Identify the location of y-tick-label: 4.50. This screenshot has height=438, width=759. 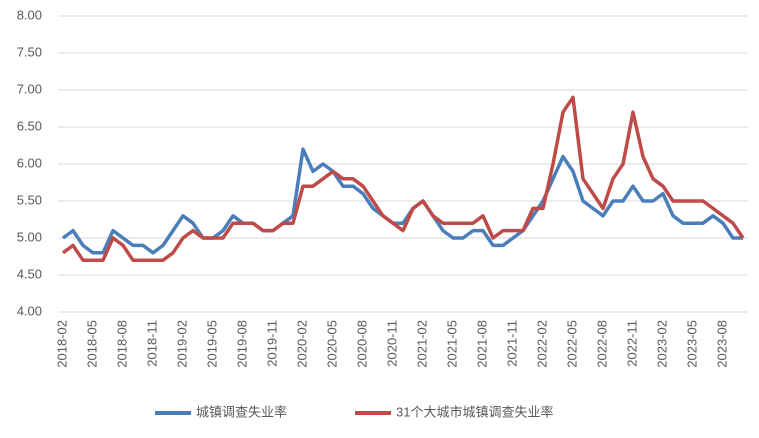
(29, 273).